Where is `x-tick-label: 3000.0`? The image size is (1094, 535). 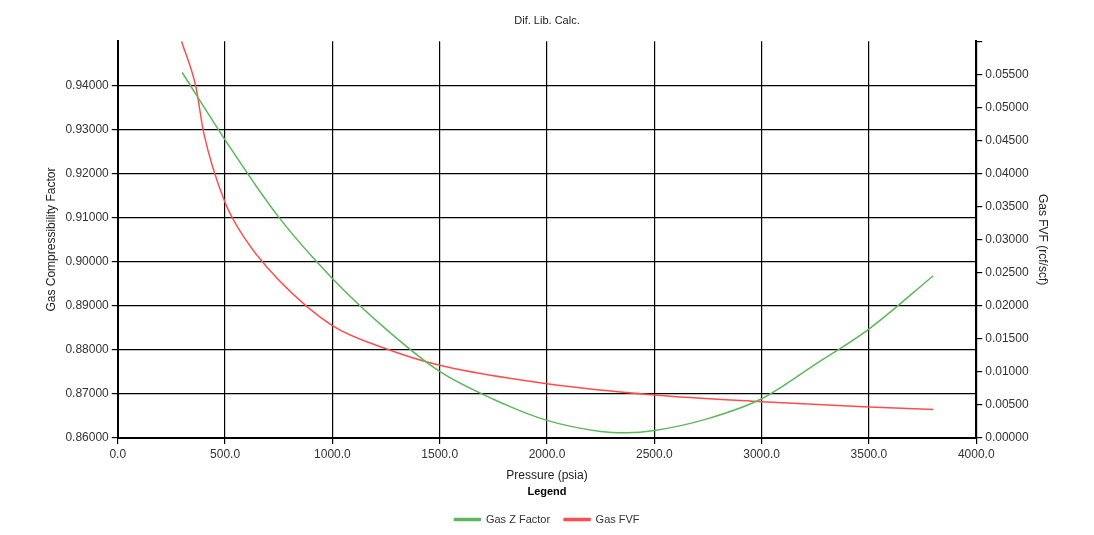
x-tick-label: 3000.0 is located at coordinates (762, 453).